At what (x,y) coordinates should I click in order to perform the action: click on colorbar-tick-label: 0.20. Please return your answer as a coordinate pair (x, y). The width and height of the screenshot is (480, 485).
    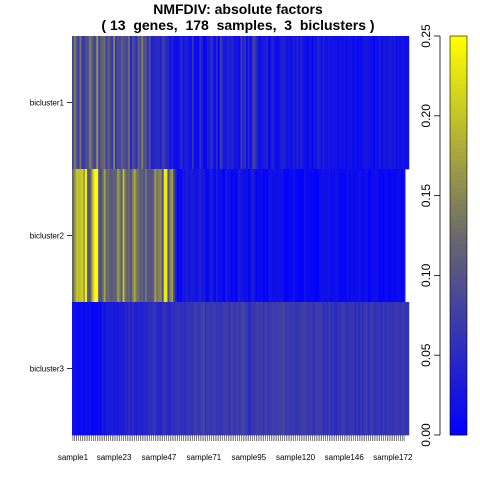
    Looking at the image, I should click on (426, 116).